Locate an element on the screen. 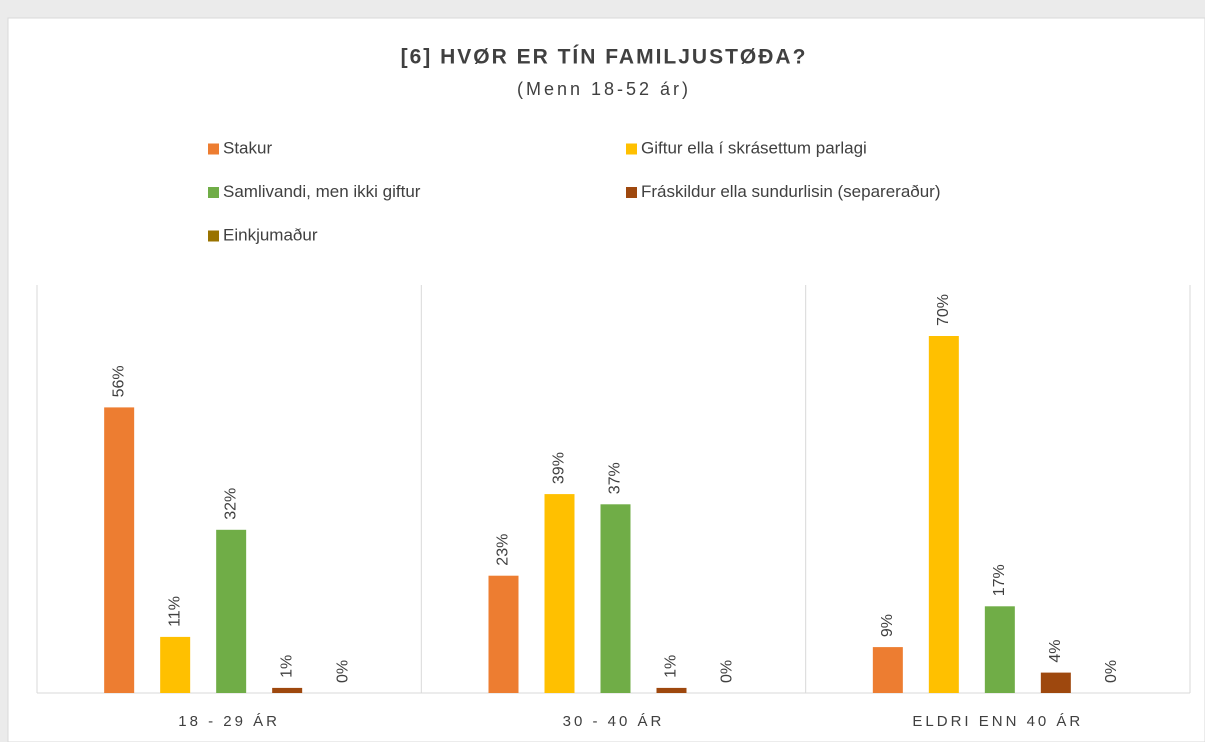 This screenshot has height=742, width=1205. data-label: 11% is located at coordinates (174, 611).